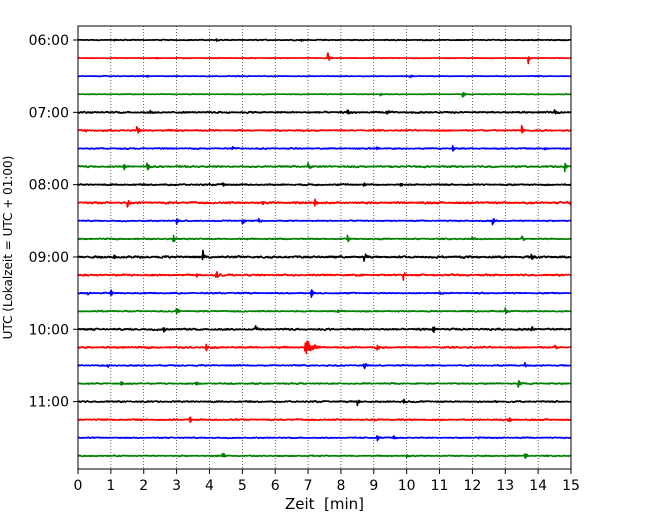 Image resolution: width=650 pixels, height=520 pixels. I want to click on x-tick-label: 8, so click(340, 486).